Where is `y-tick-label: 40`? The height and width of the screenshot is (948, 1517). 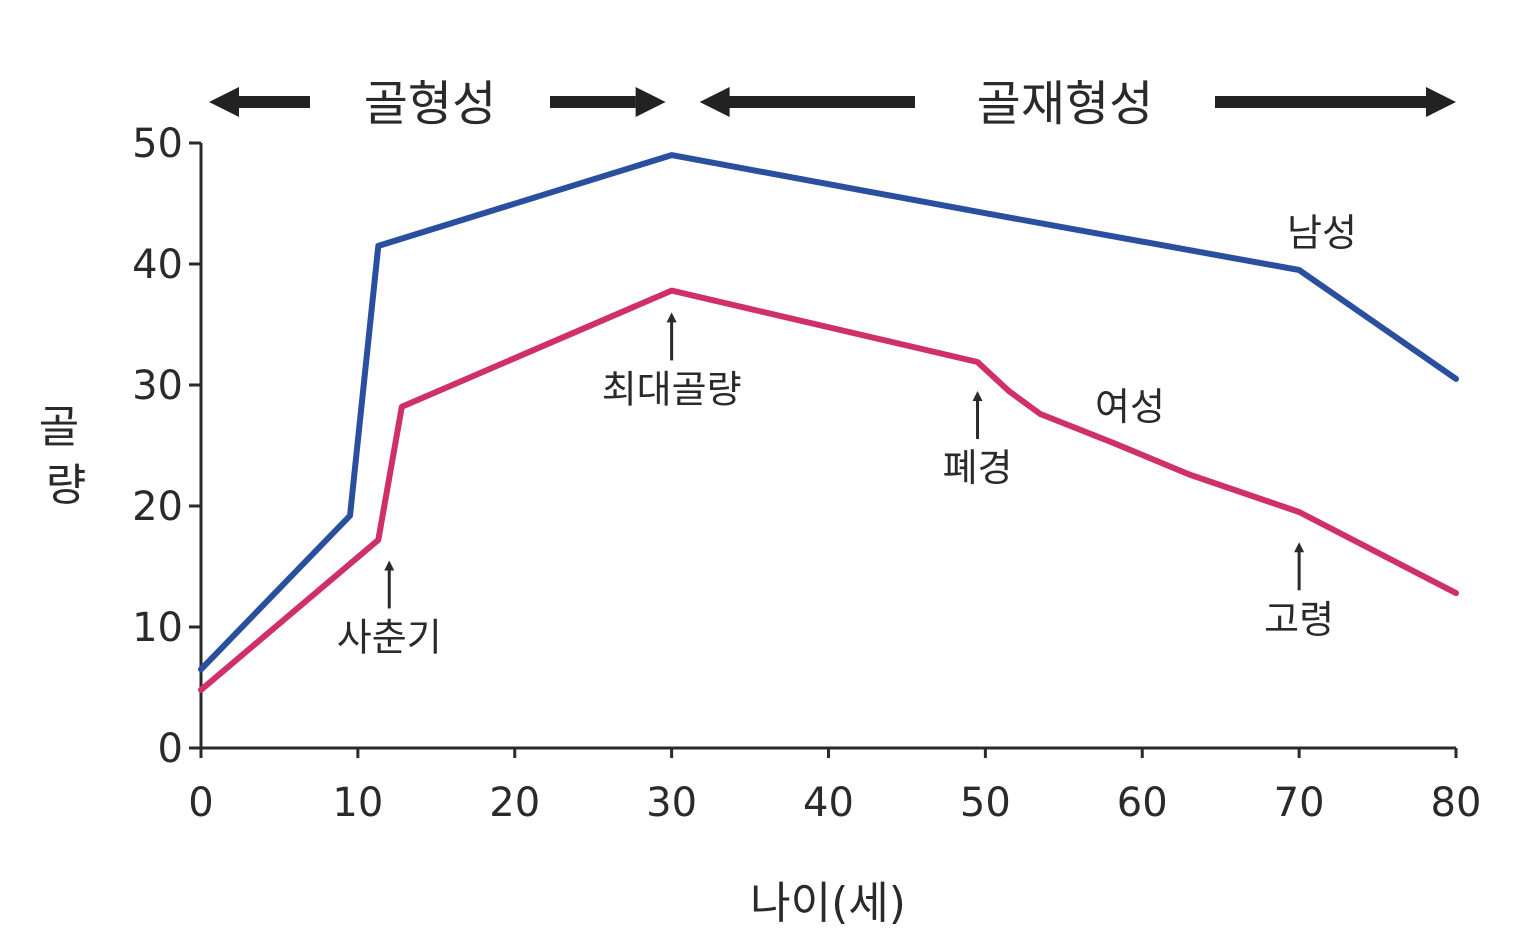 y-tick-label: 40 is located at coordinates (157, 265).